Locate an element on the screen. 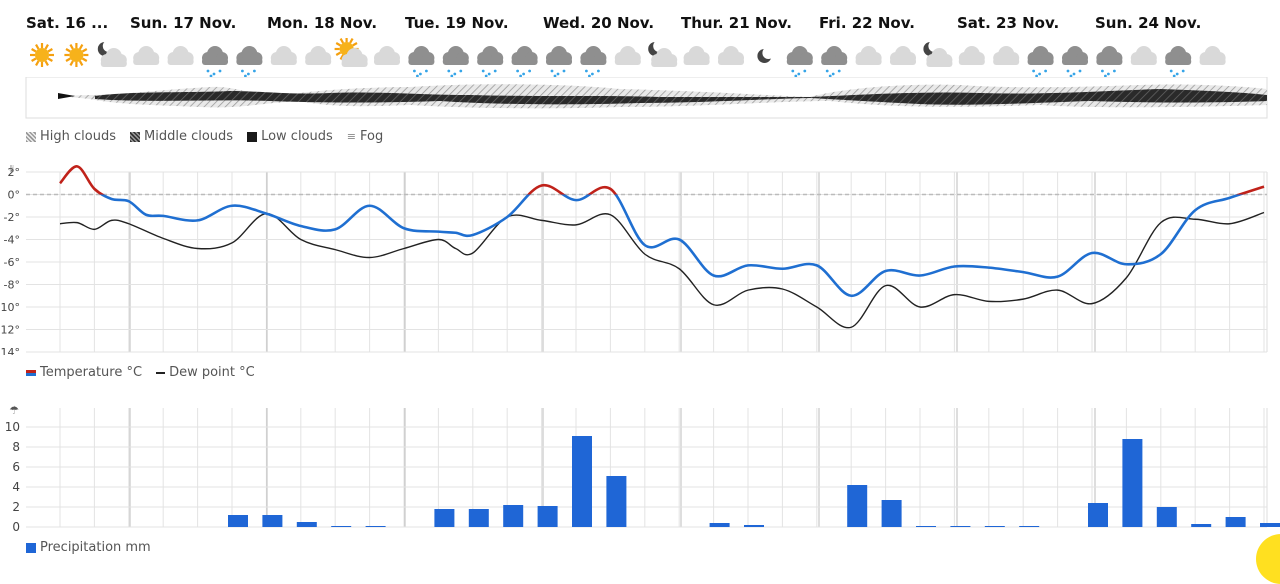 The height and width of the screenshot is (584, 1280). day-label: Thur. 21 Nov. is located at coordinates (736, 23).